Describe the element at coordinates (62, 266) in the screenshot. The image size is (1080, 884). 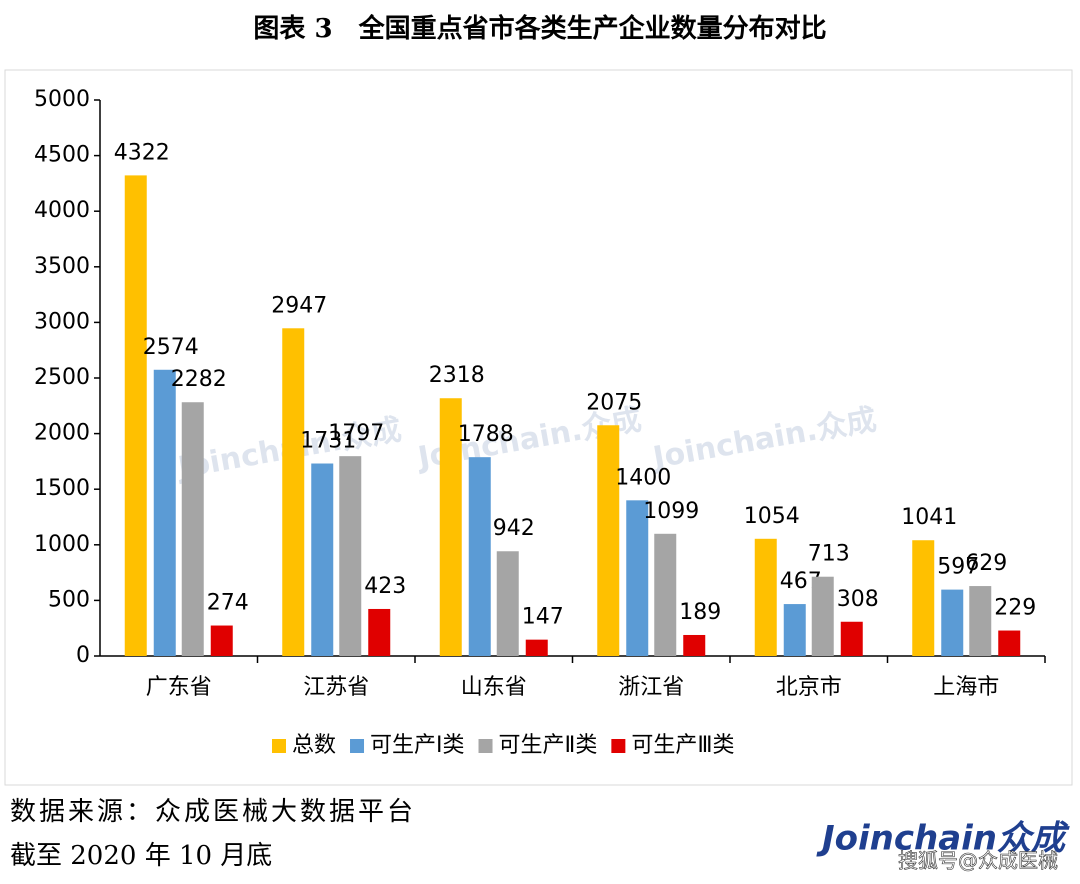
I see `y-tick-label: 3500` at that location.